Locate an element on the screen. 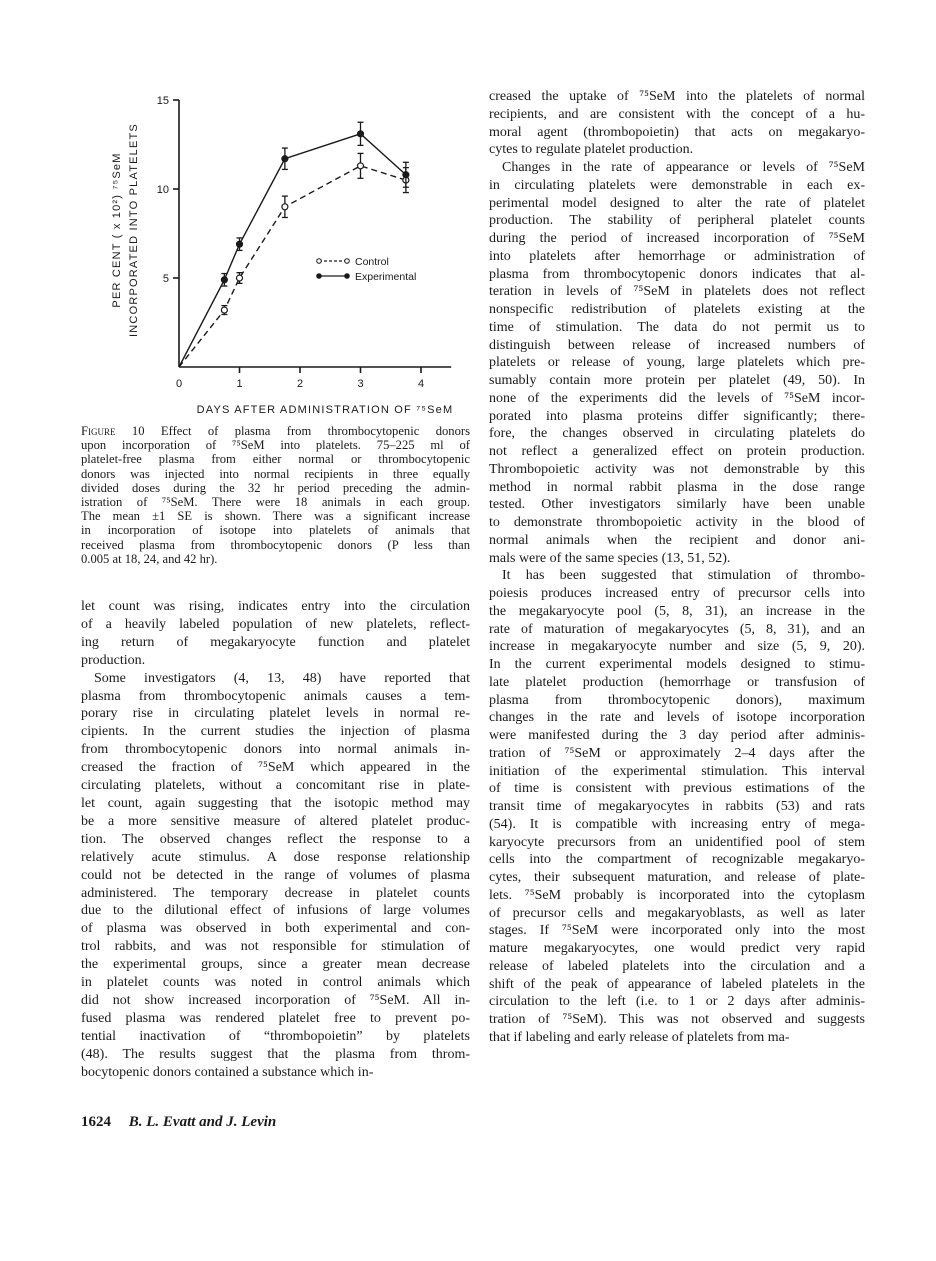 The width and height of the screenshot is (936, 1261). legend-label: Experimental is located at coordinates (385, 277).